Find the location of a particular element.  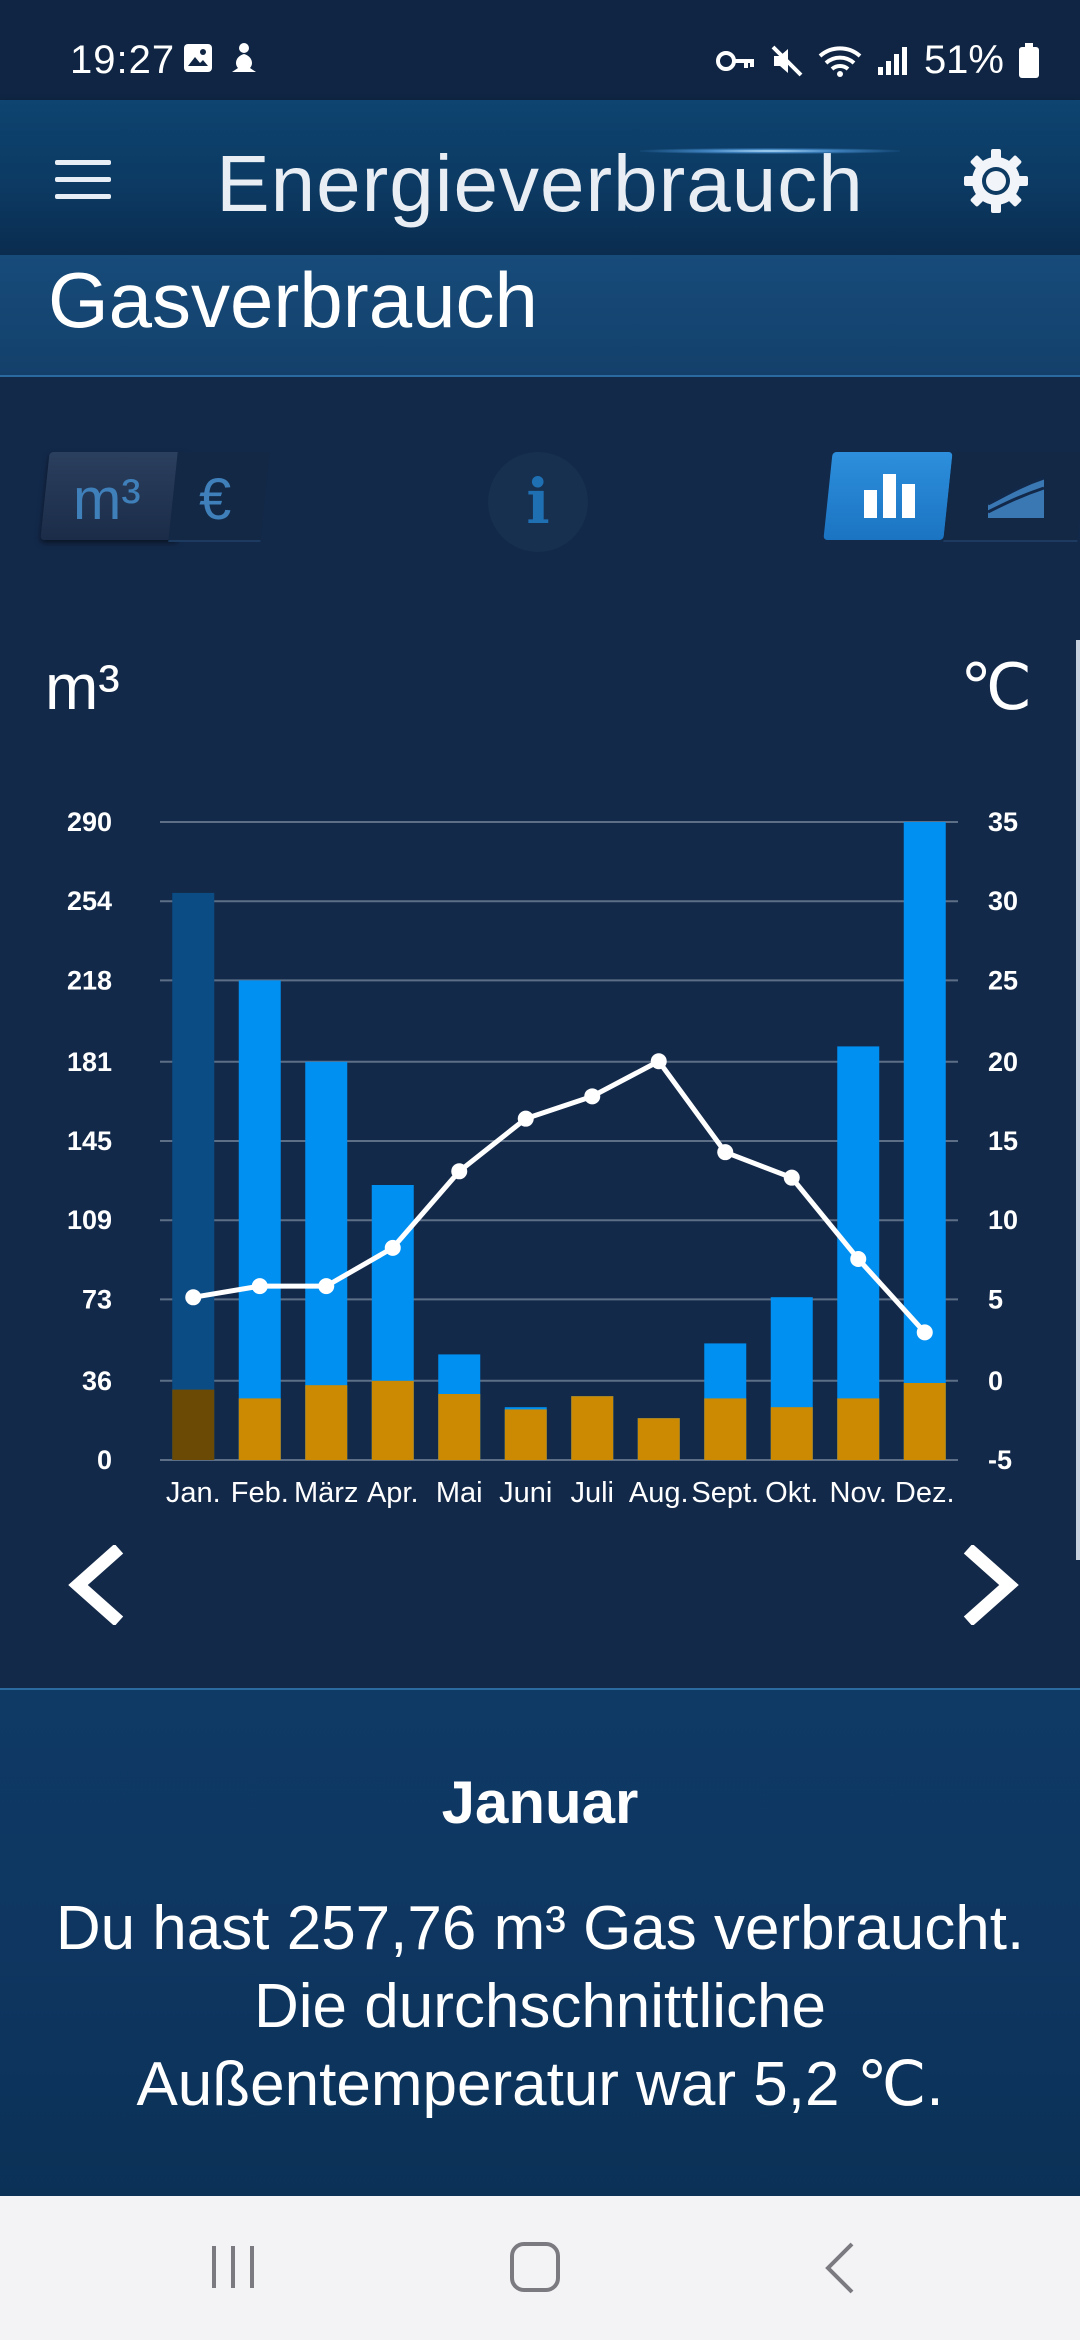

x-tick-label: Apr. is located at coordinates (393, 1493).